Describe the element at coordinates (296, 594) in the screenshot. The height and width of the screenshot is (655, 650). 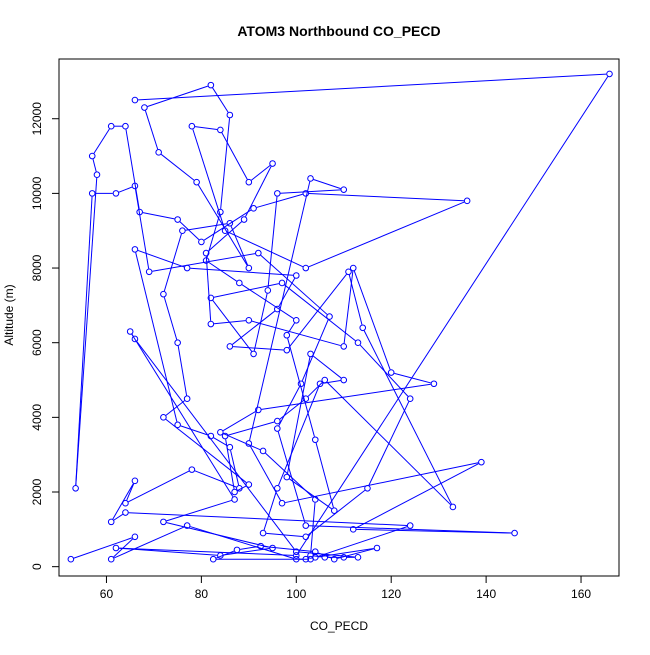
I see `x-tick-label: 100` at that location.